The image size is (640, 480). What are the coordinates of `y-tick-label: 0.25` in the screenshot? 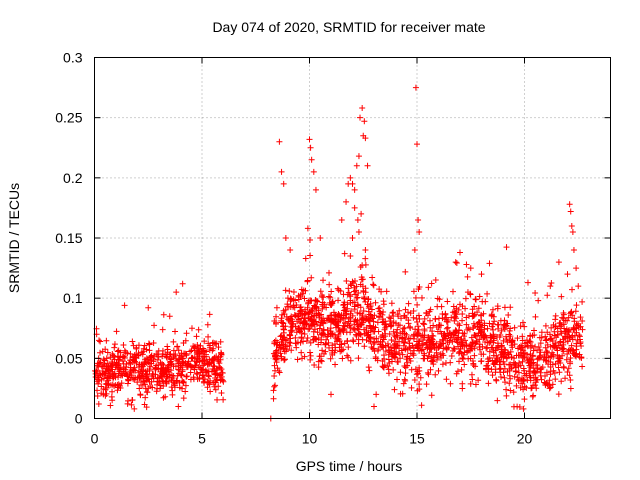 It's located at (68, 118).